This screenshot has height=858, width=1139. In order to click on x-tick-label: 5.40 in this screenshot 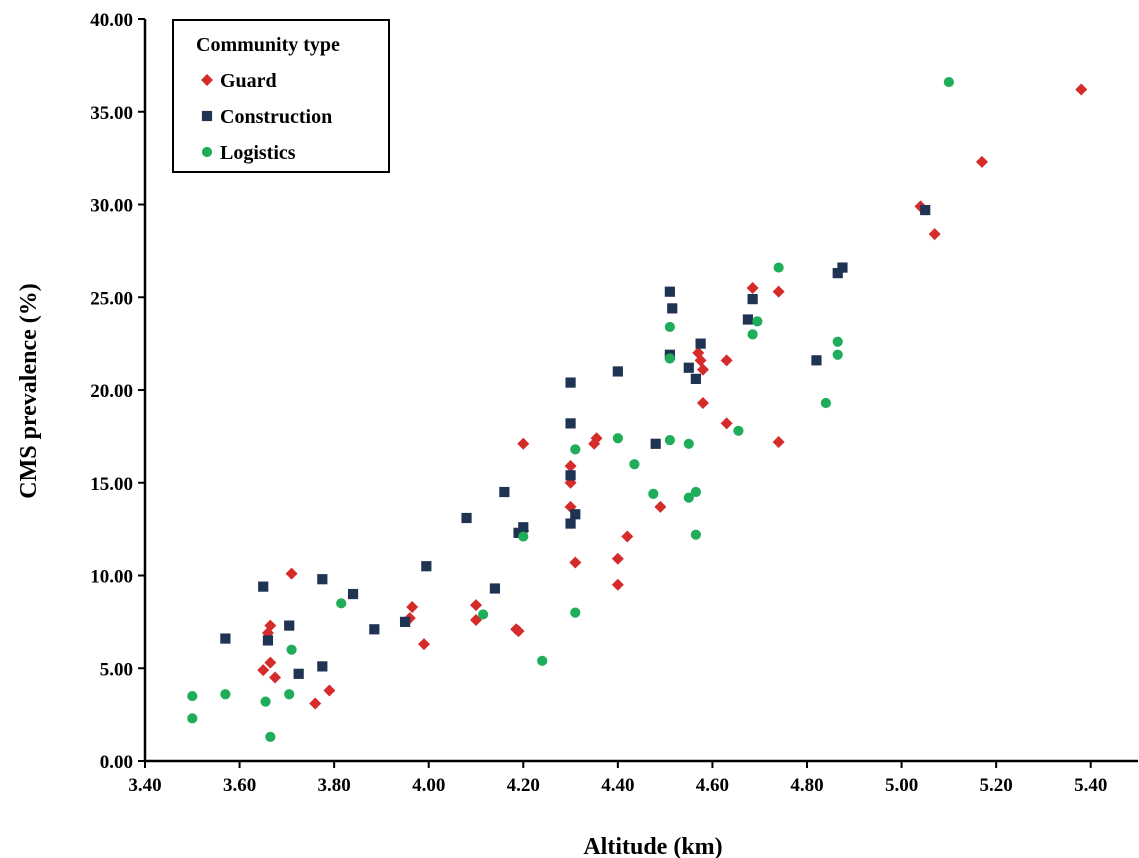, I will do `click(1090, 785)`.